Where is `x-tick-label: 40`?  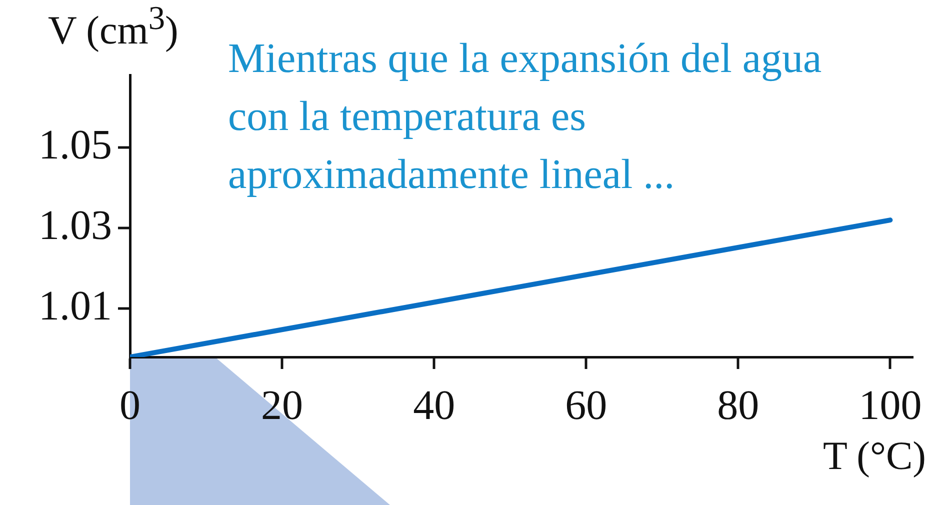
x-tick-label: 40 is located at coordinates (434, 406).